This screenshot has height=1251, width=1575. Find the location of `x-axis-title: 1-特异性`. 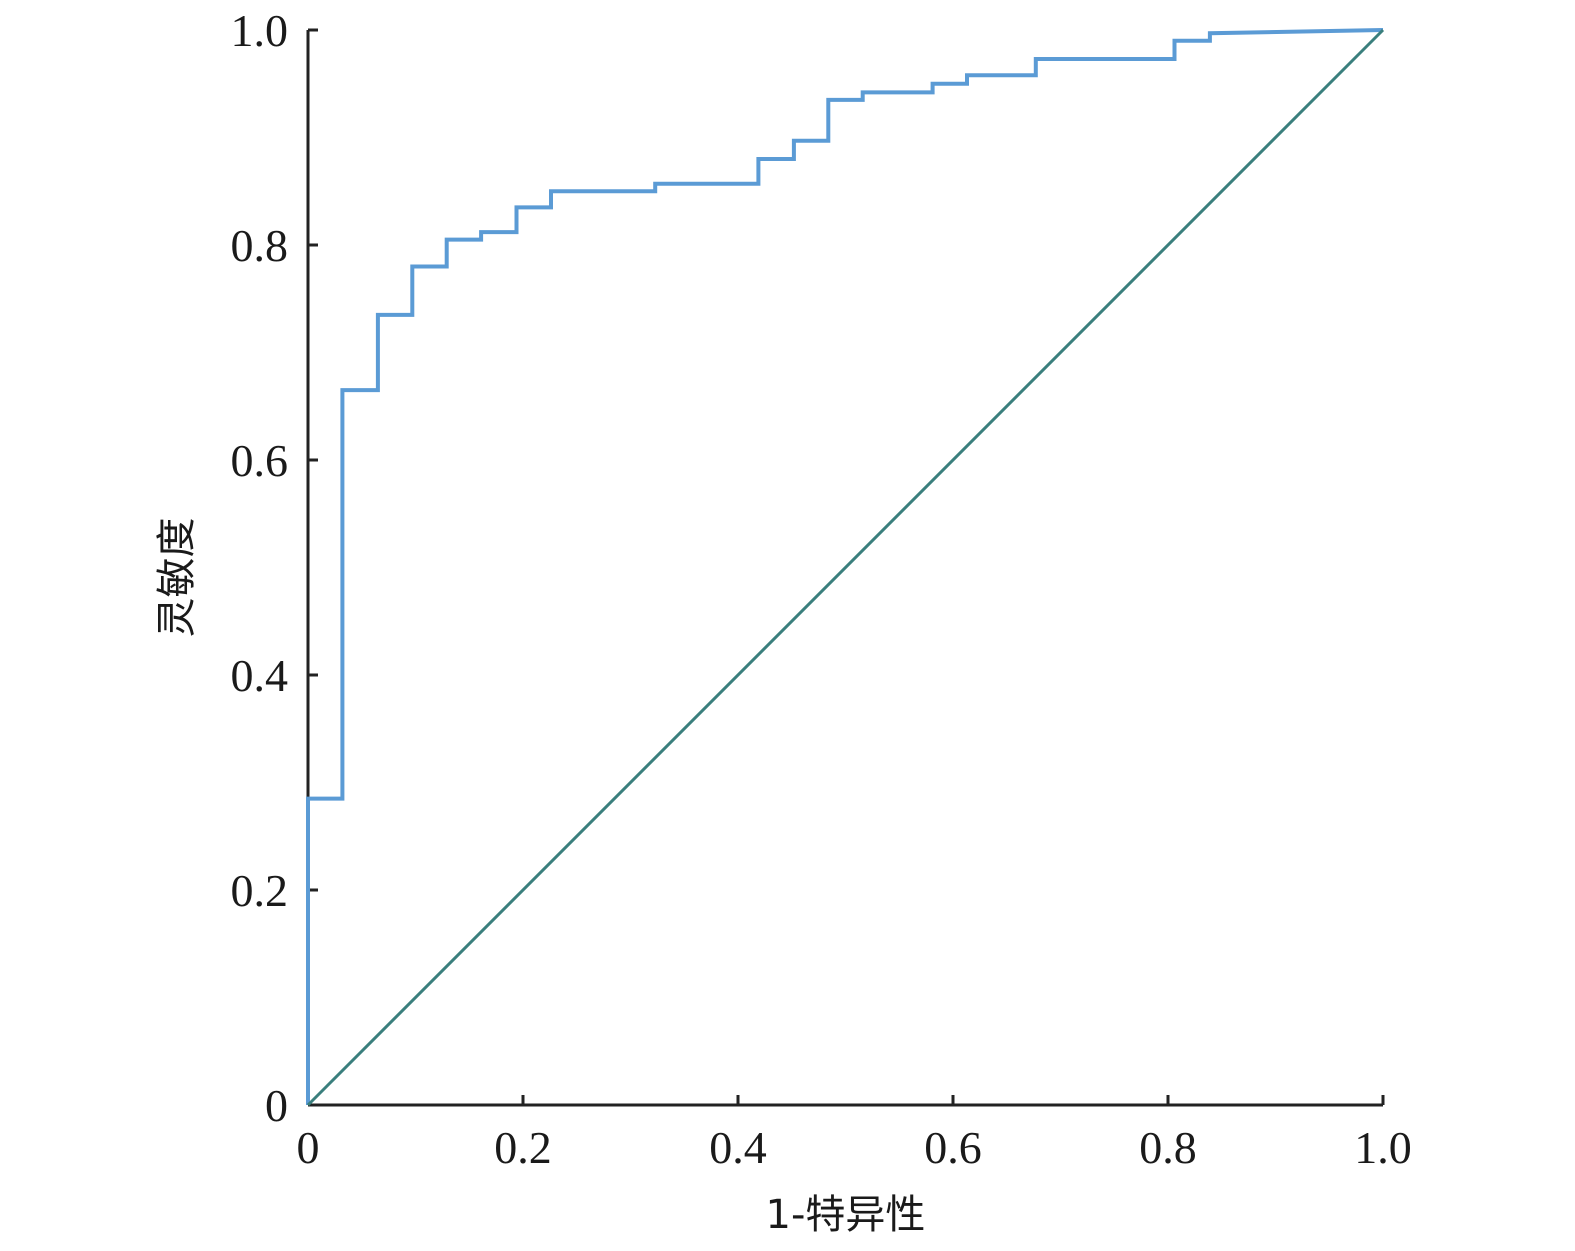

x-axis-title: 1-特异性 is located at coordinates (846, 1215).